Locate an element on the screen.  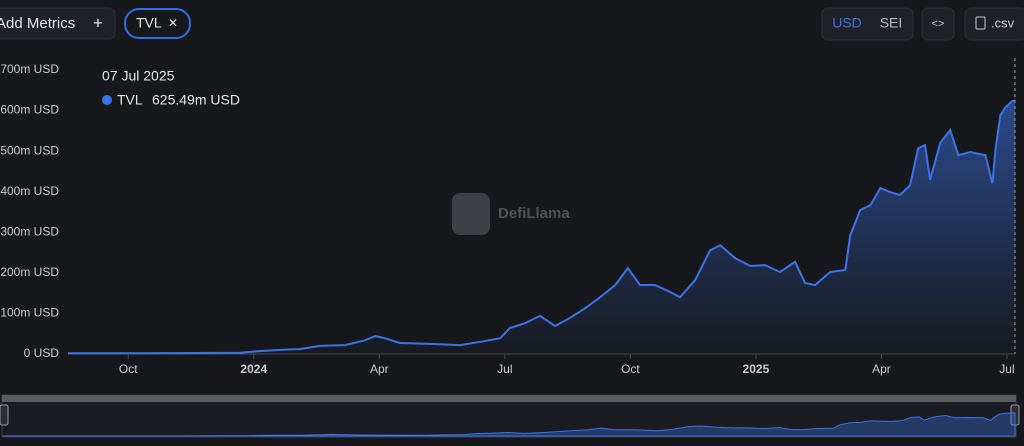
y-tick-label: 200m USD is located at coordinates (29, 272).